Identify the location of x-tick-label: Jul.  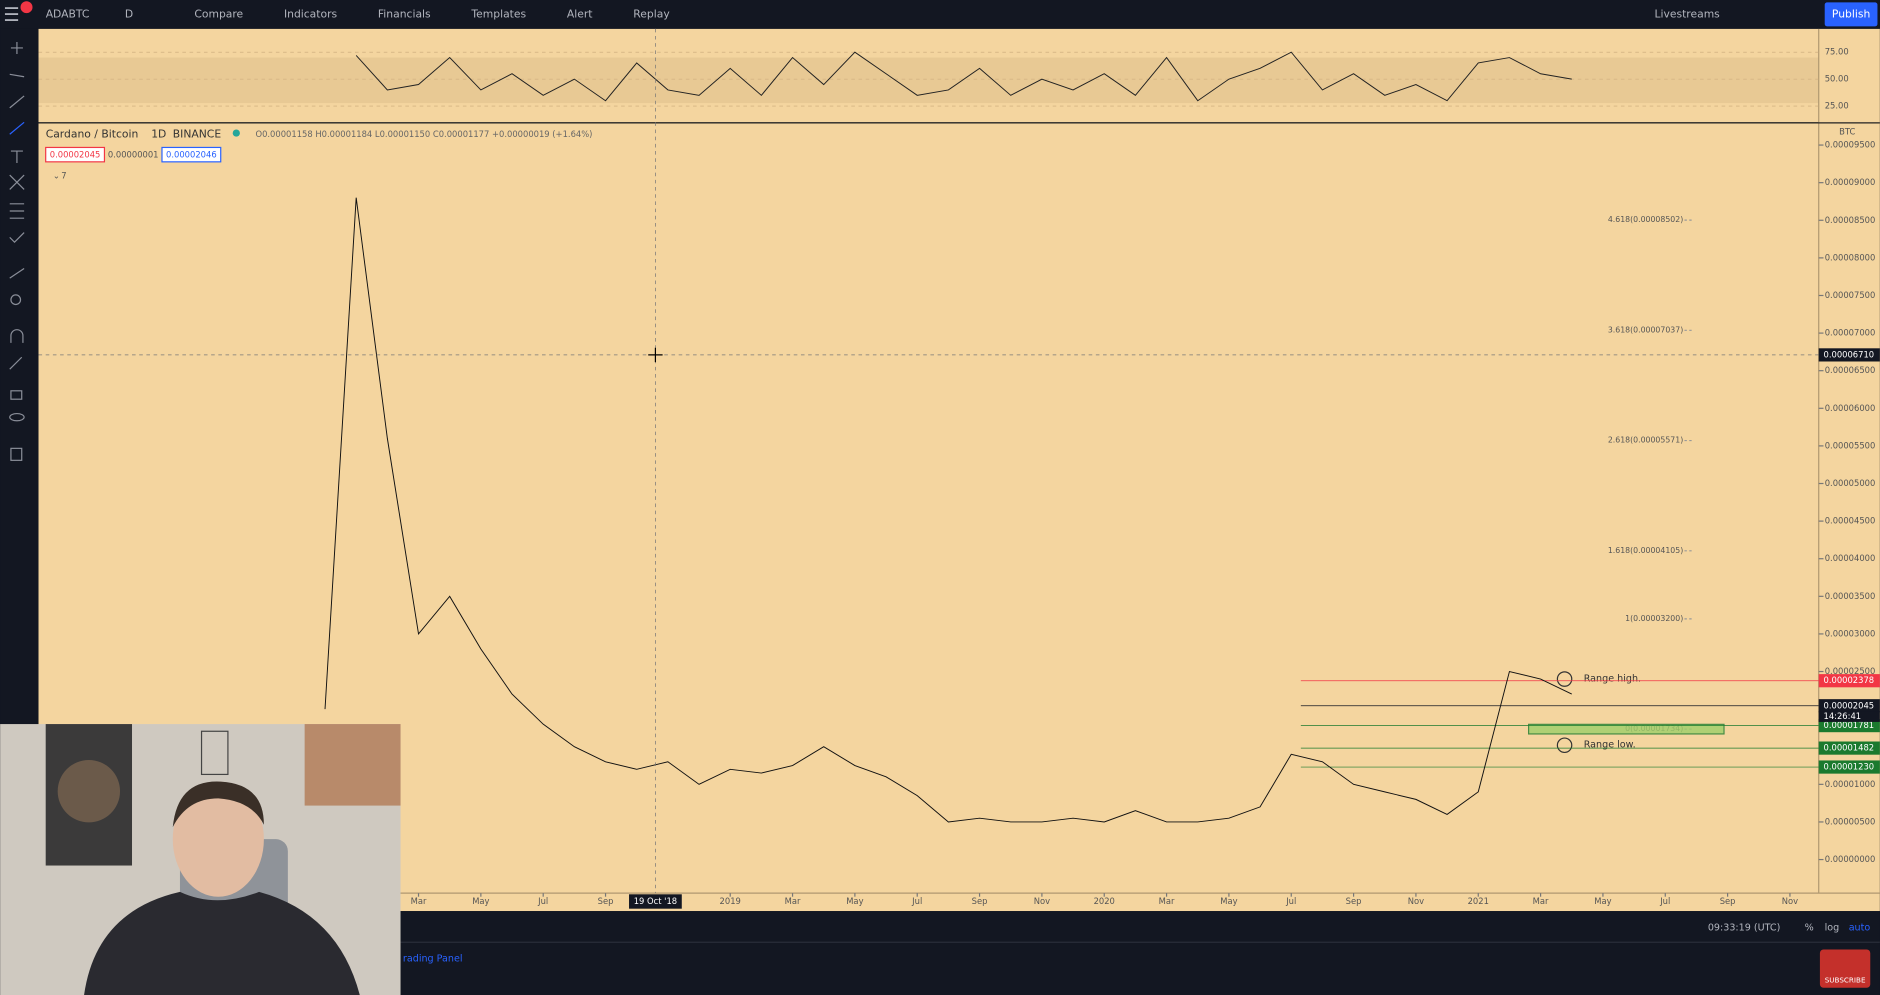
(542, 901).